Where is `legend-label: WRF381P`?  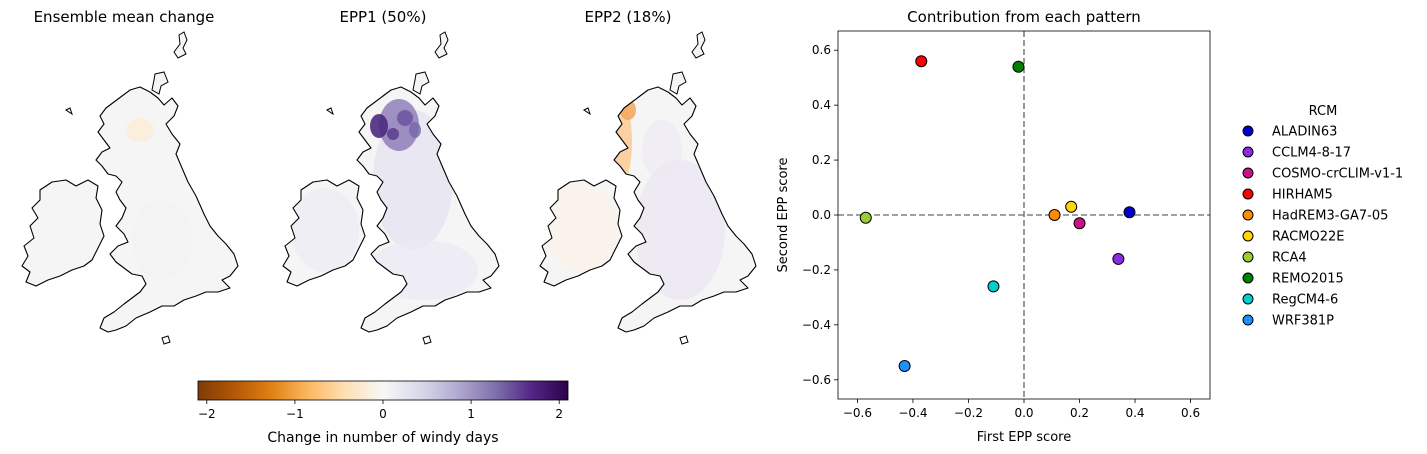
legend-label: WRF381P is located at coordinates (1303, 321).